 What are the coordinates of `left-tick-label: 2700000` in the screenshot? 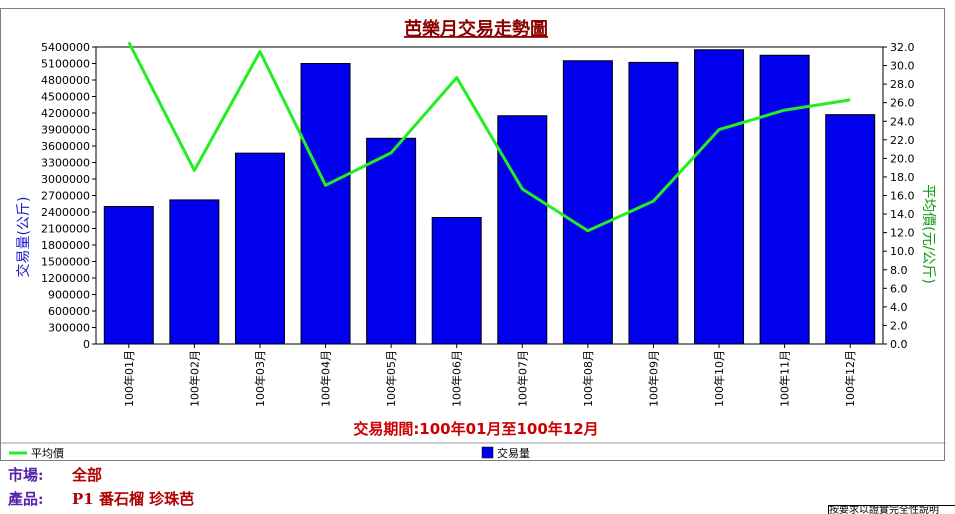 It's located at (65, 196).